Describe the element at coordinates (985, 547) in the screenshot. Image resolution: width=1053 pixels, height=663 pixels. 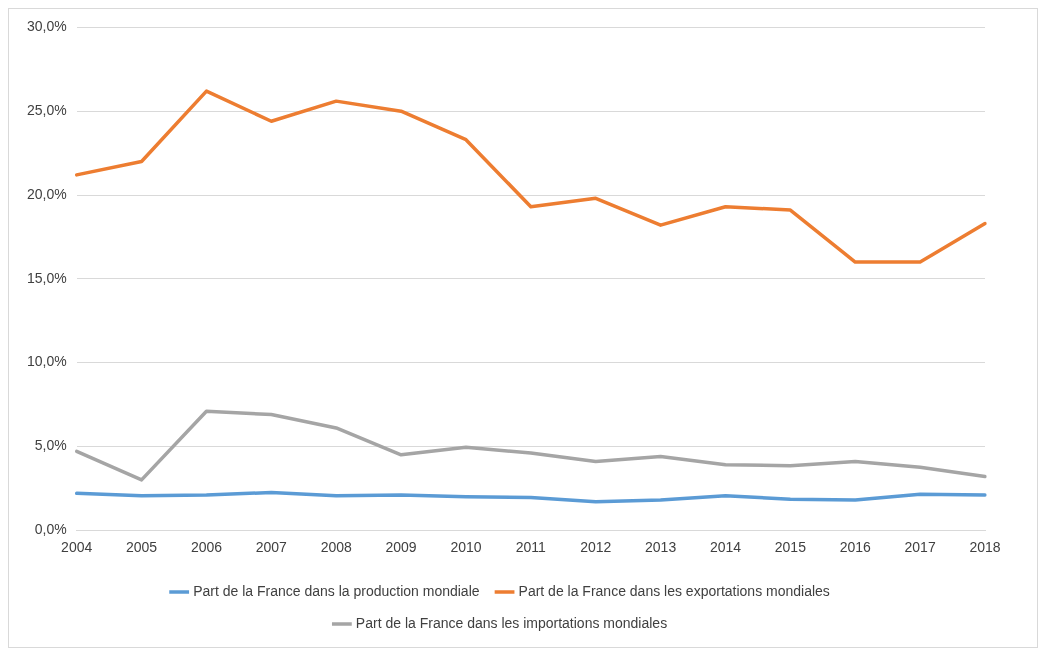
I see `x-tick-label: 2018` at that location.